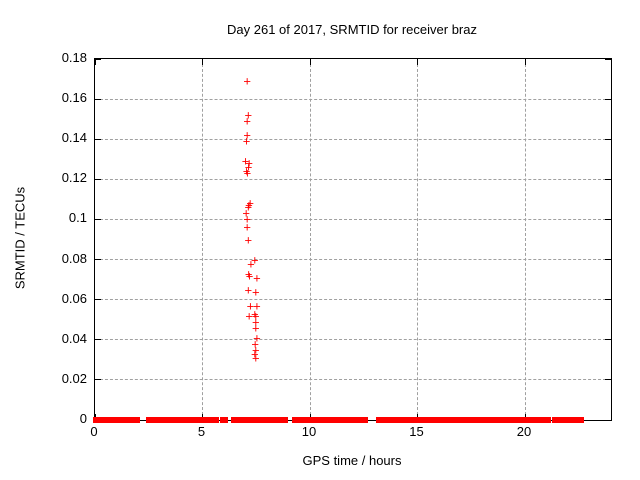 The image size is (640, 480). I want to click on y-tick-label: 0.08, so click(74, 258).